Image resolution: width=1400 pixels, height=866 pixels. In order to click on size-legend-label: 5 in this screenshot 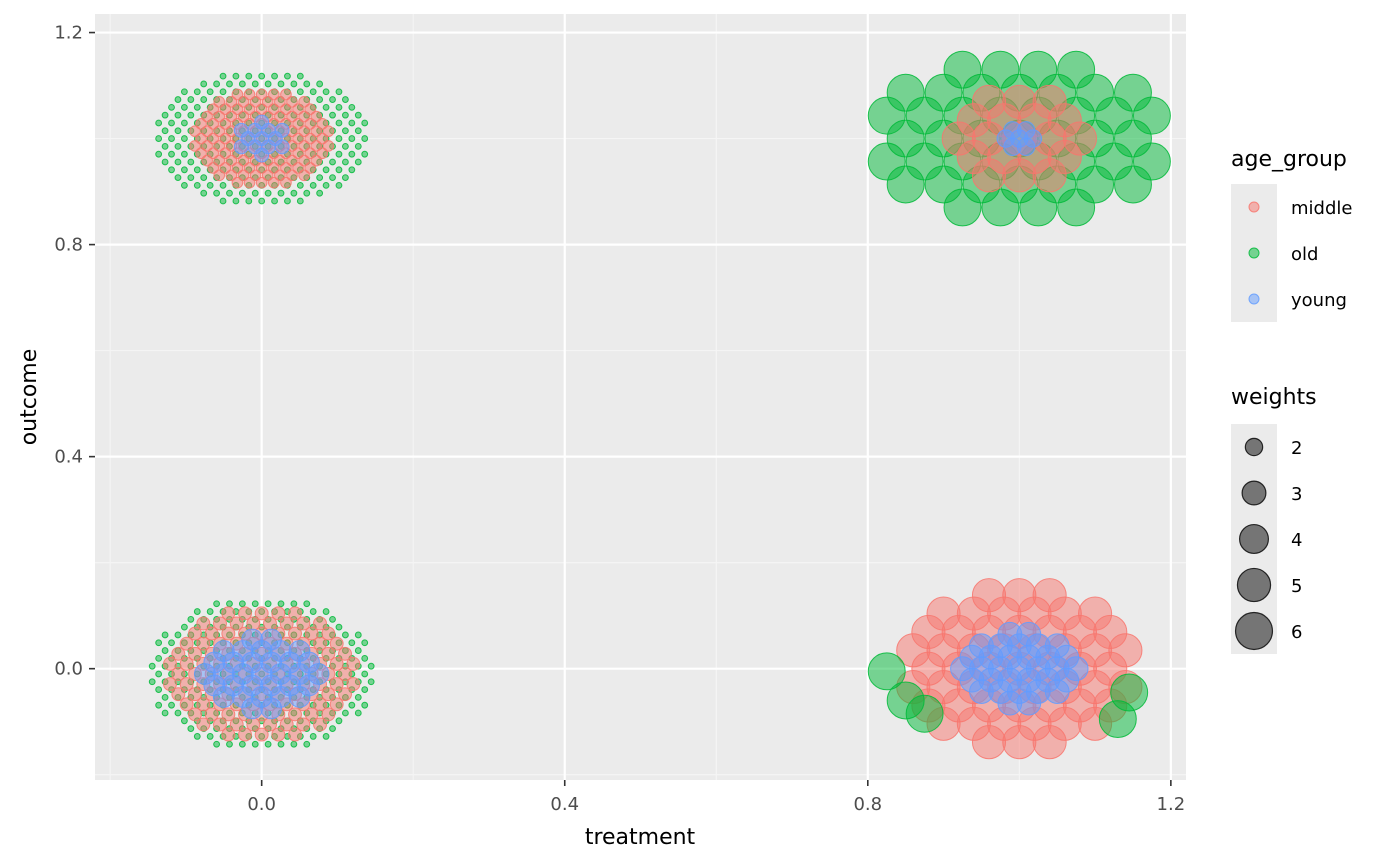, I will do `click(1296, 586)`.